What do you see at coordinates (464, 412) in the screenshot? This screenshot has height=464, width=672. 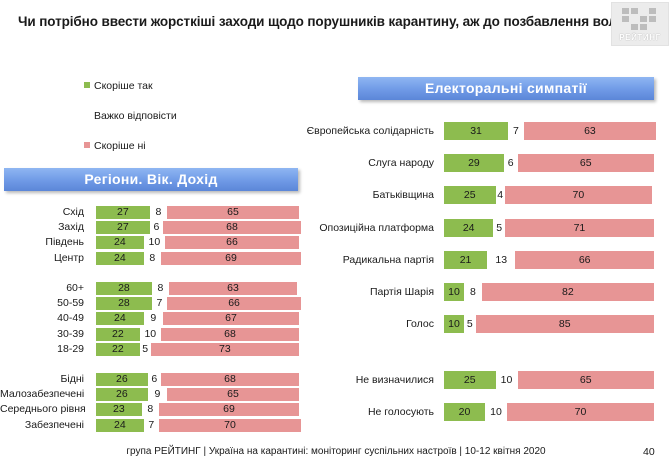 I see `right-bar-yes: 20` at bounding box center [464, 412].